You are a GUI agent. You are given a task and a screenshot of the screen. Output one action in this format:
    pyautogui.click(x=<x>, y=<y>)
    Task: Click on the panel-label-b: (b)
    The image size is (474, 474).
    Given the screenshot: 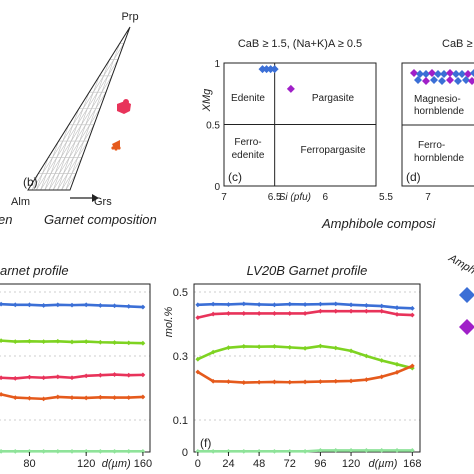 What is the action you would take?
    pyautogui.click(x=30, y=182)
    